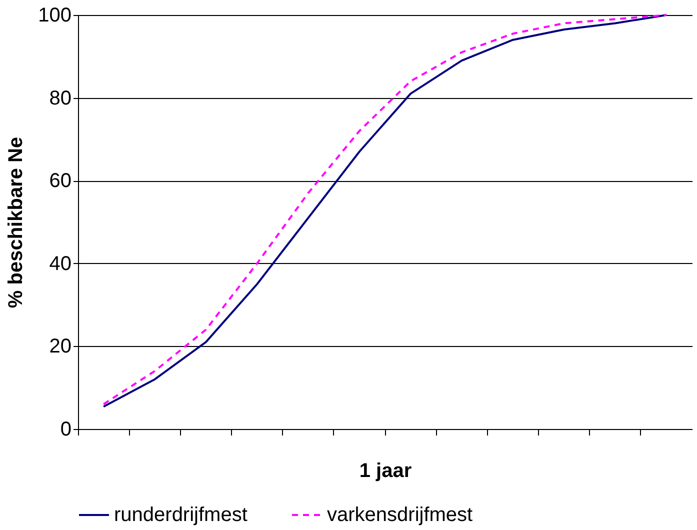  Describe the element at coordinates (60, 347) in the screenshot. I see `y-tick-label: 20` at that location.